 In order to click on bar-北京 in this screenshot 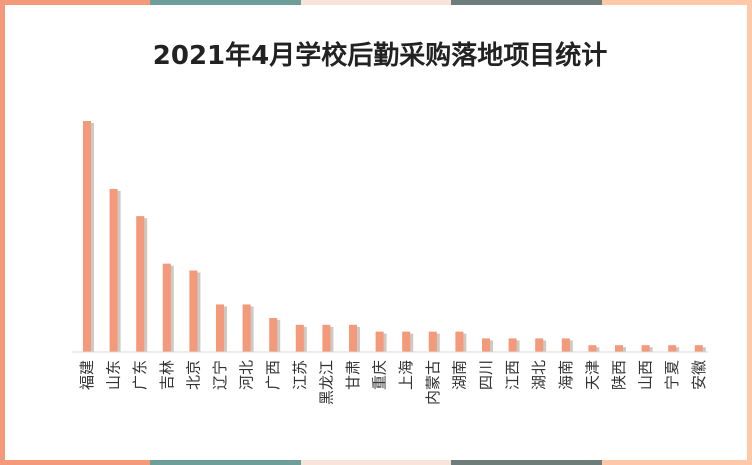, I will do `click(193, 311)`.